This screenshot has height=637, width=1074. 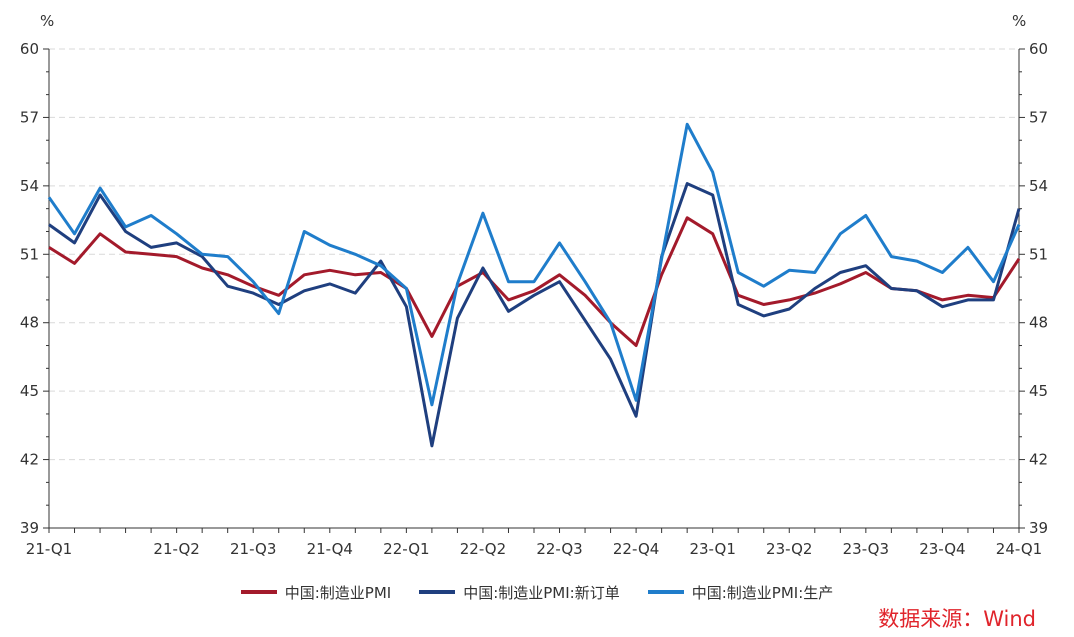 I want to click on legend-label-pmi: 中国:制造业PMI, so click(x=338, y=592).